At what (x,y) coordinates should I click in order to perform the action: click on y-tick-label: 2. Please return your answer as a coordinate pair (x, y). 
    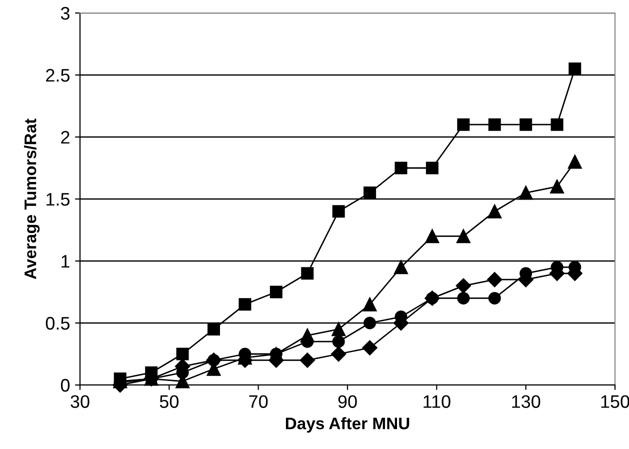
    Looking at the image, I should click on (65, 137).